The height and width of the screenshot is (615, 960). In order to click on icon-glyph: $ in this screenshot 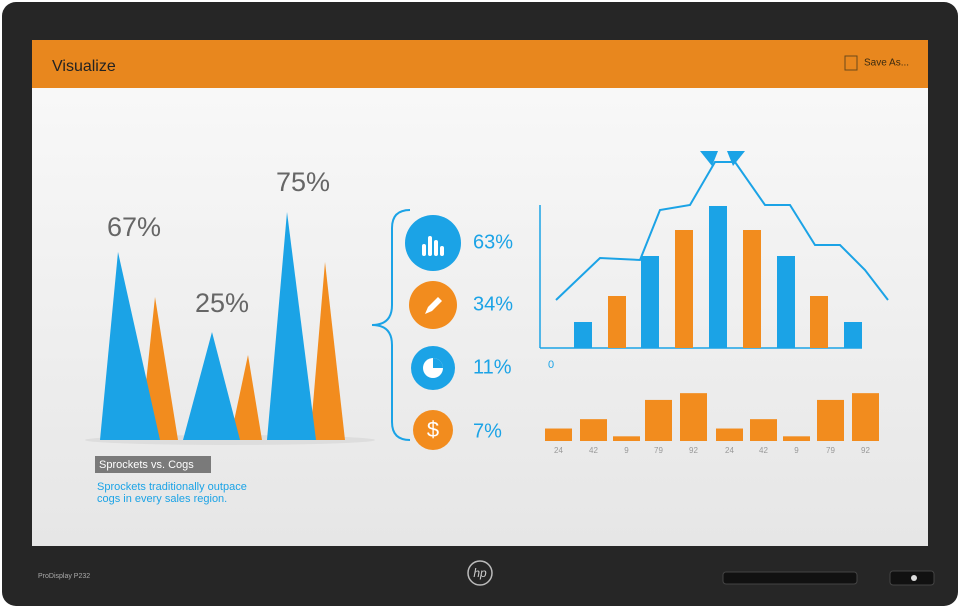, I will do `click(433, 429)`.